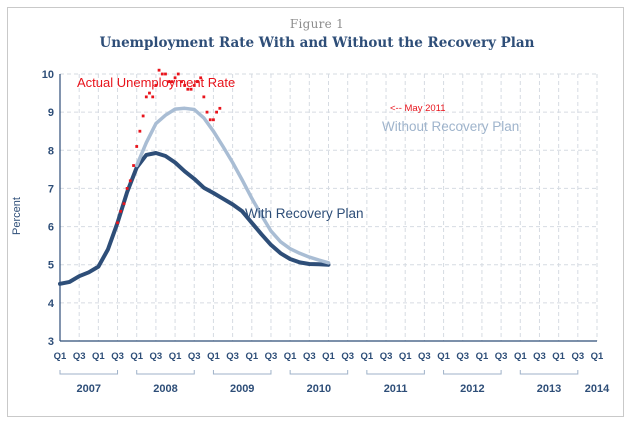  I want to click on figure-label: Figure 1, so click(317, 24).